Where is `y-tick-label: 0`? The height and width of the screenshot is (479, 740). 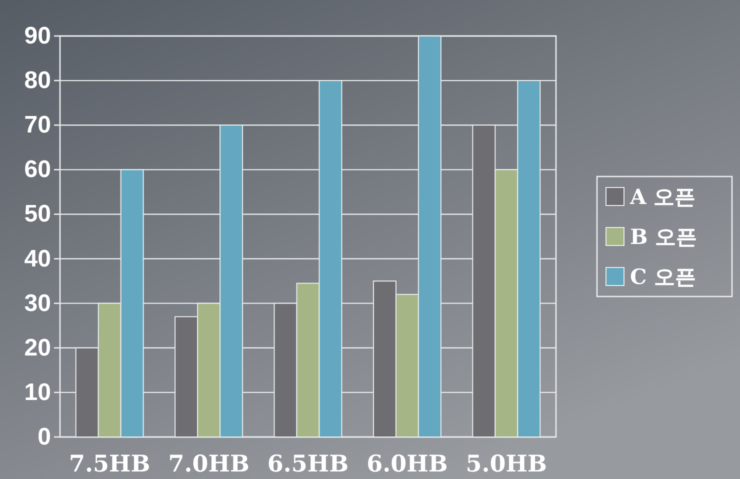
y-tick-label: 0 is located at coordinates (44, 437).